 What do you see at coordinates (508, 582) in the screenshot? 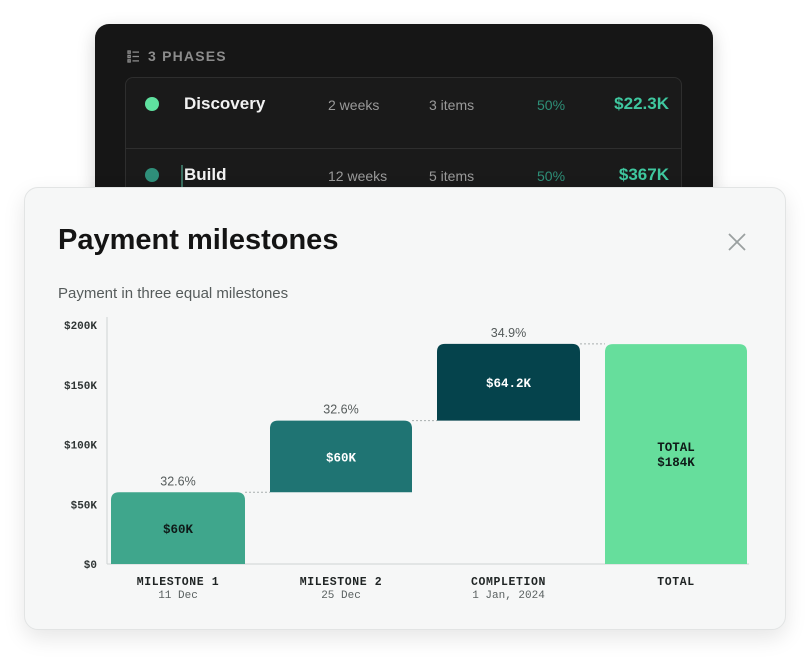
I see `x-category-label: COMPLETION` at bounding box center [508, 582].